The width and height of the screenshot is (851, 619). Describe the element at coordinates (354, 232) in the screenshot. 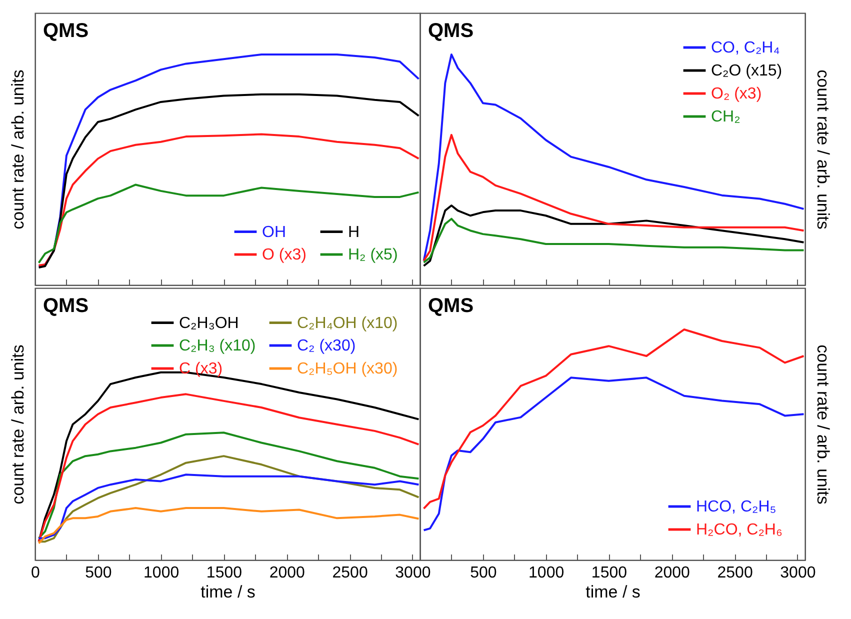

I see `legend-label: H` at that location.